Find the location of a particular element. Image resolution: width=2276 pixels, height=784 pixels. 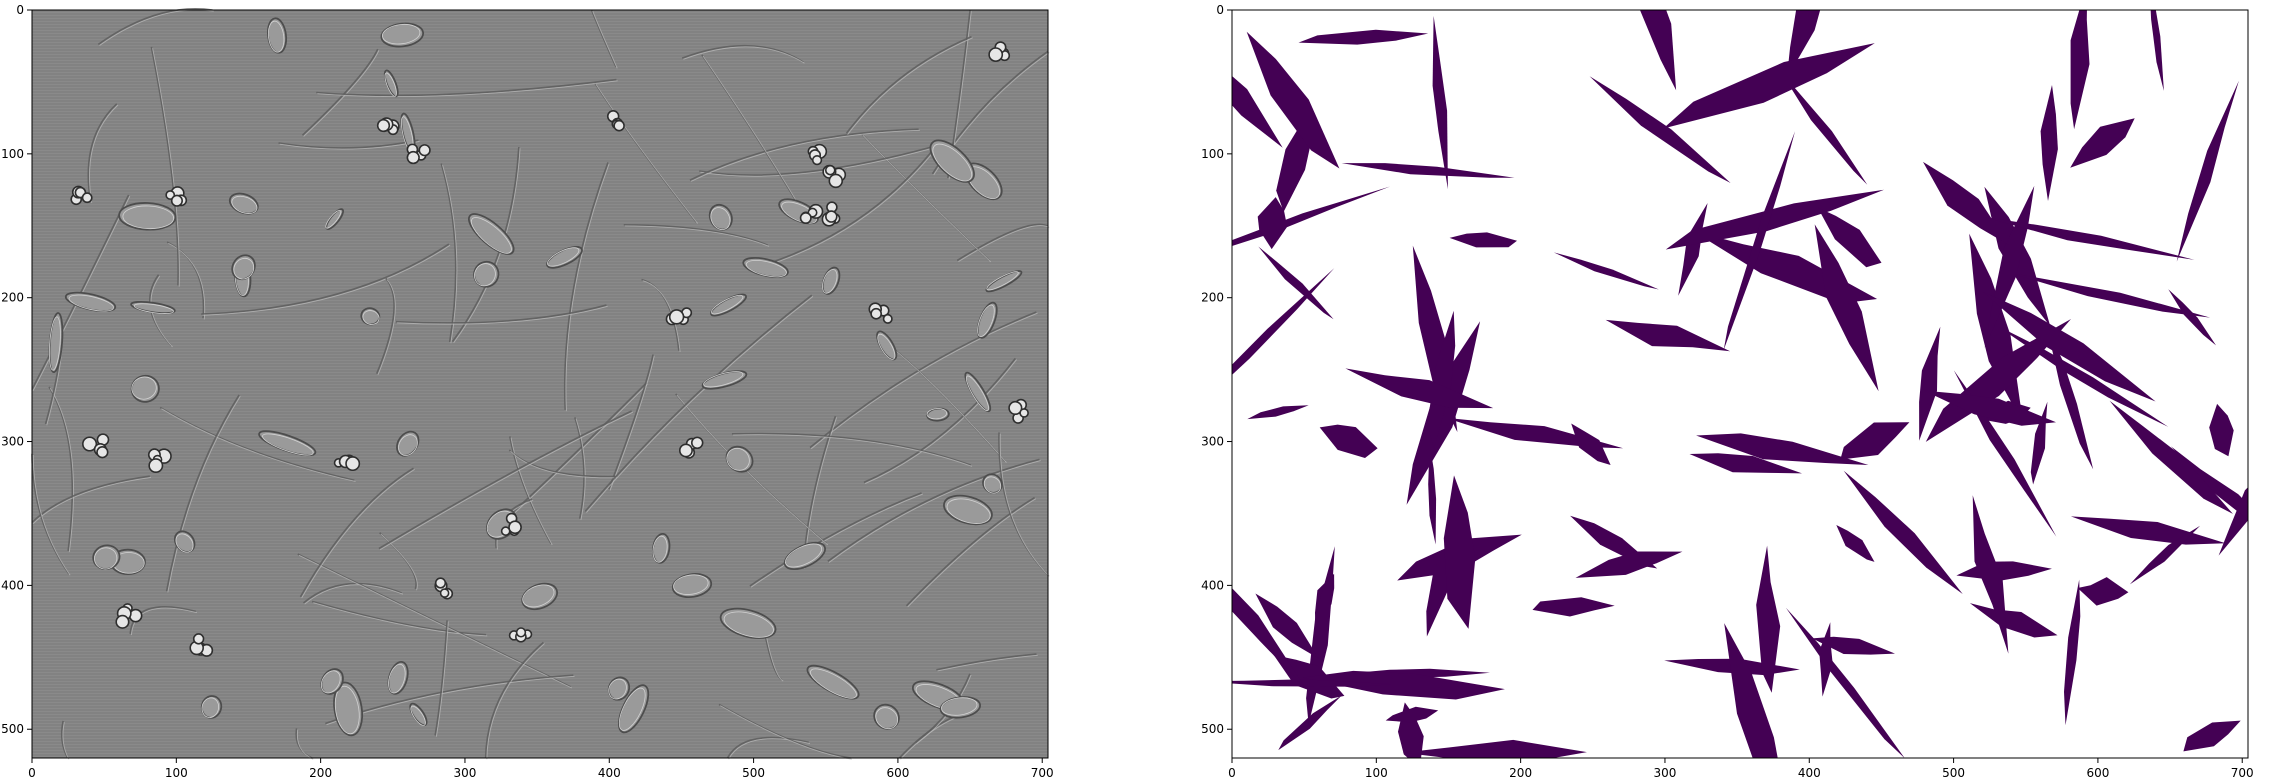

x-tick-label: 700 is located at coordinates (1042, 773).